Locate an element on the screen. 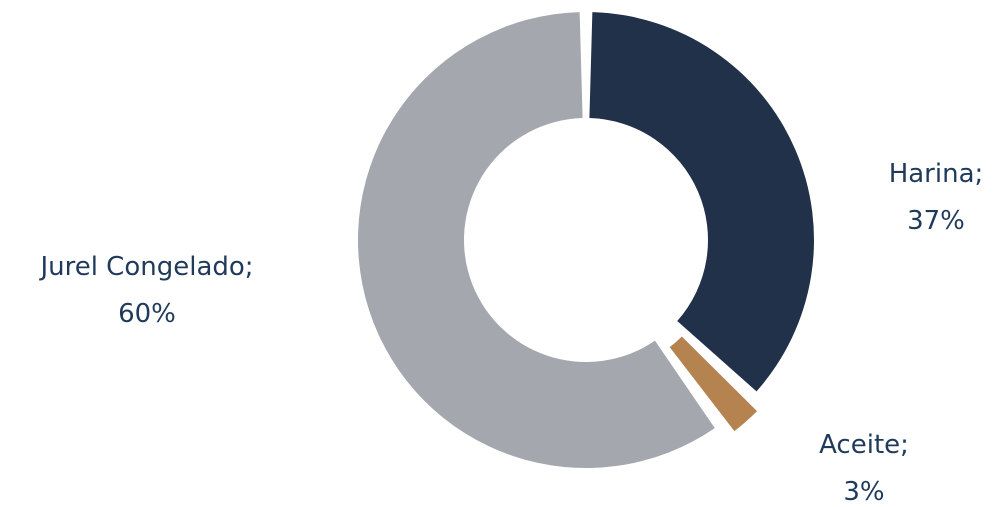 The width and height of the screenshot is (998, 507). slice-label-jurel-congelado: Jurel Congelado; is located at coordinates (145, 267).